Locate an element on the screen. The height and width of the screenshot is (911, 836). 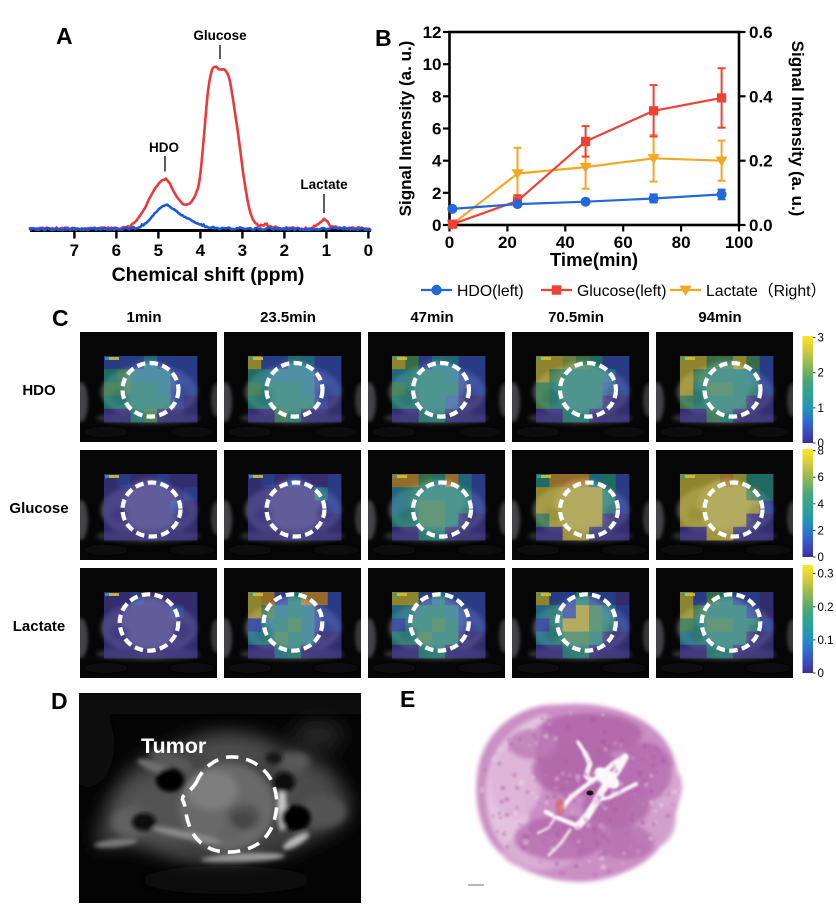
svg-text: 0.3 is located at coordinates (826, 575).